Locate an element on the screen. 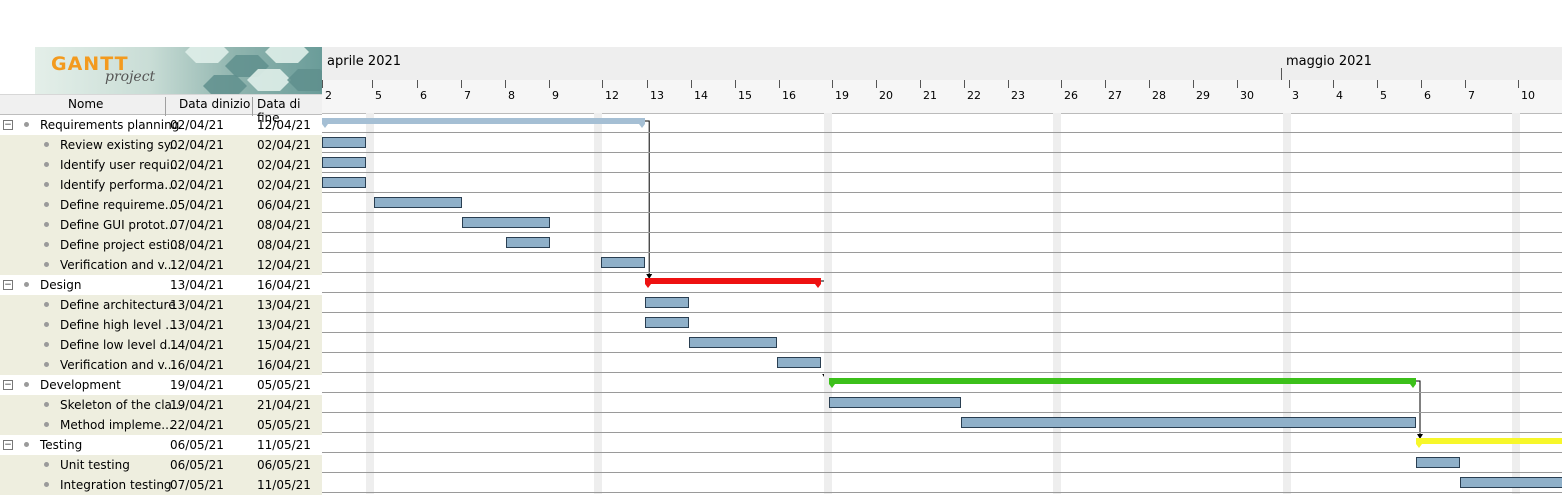 The width and height of the screenshot is (1562, 495). ganttproject-logo: GANTT project is located at coordinates (178, 70).